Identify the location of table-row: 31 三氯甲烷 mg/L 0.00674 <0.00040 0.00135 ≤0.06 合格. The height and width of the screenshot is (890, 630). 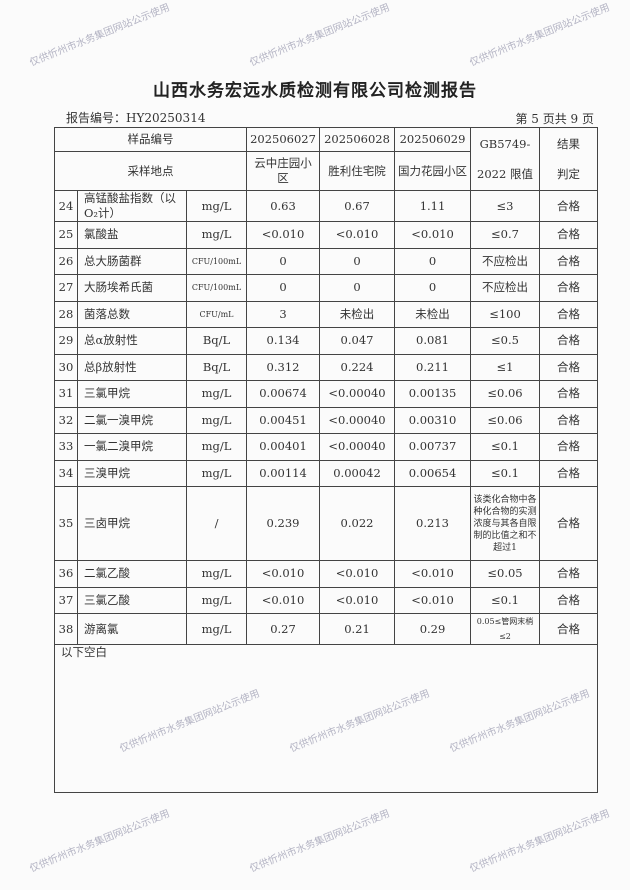
(326, 394).